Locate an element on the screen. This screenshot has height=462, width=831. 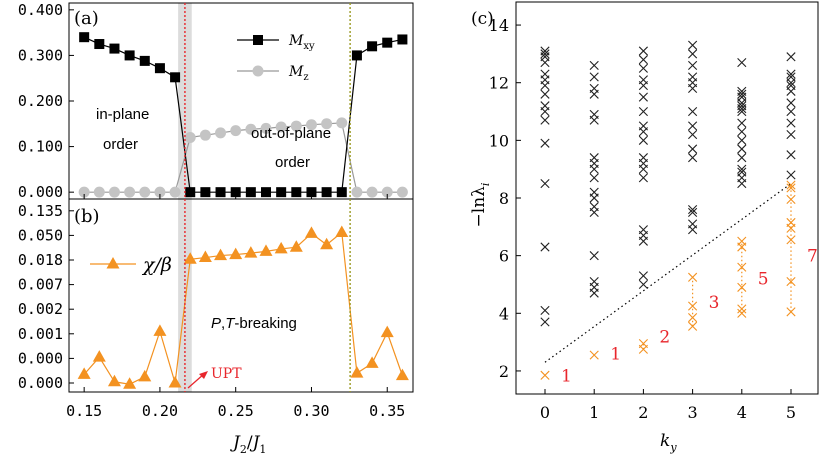
panel-a-ytick-label: 0.400 is located at coordinates (40, 10).